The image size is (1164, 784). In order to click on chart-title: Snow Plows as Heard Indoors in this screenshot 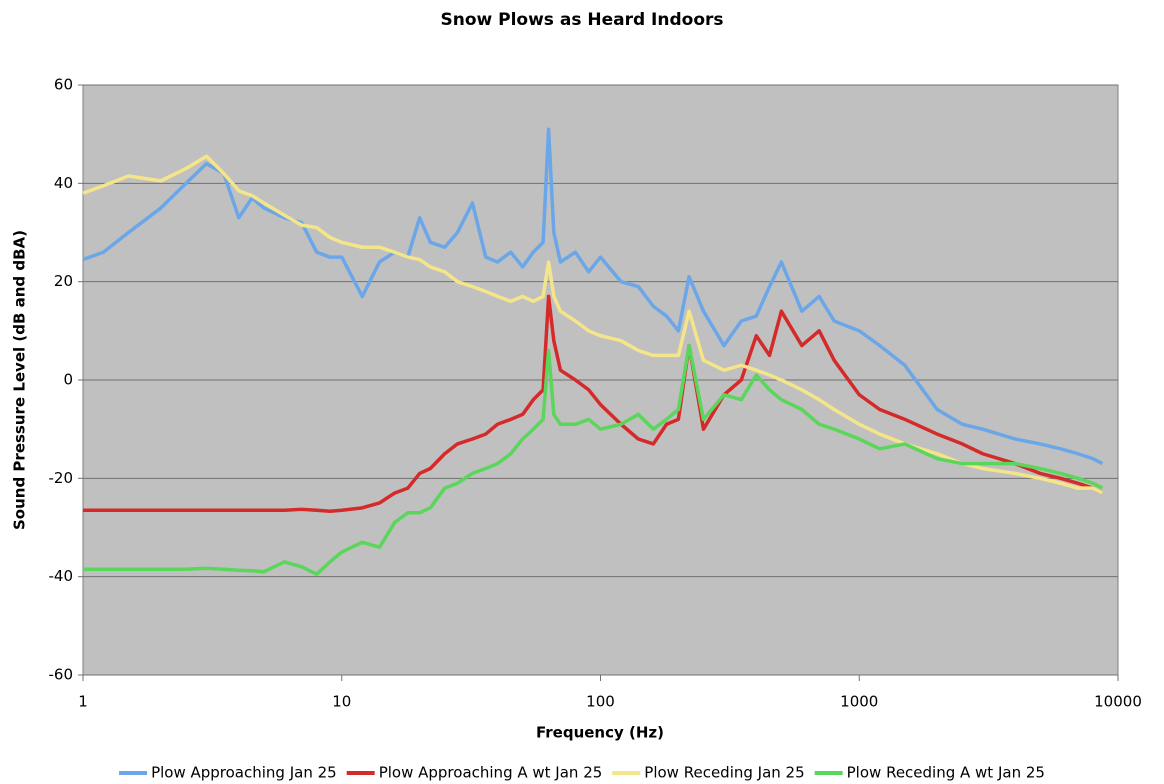, I will do `click(581, 20)`.